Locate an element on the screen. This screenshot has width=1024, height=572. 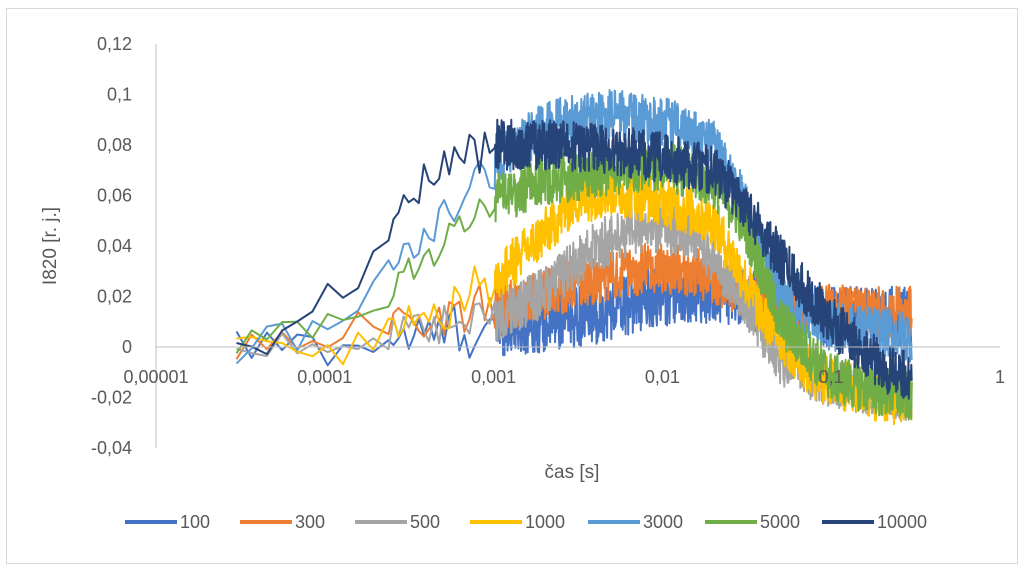
legend-label-500: 500 is located at coordinates (425, 522).